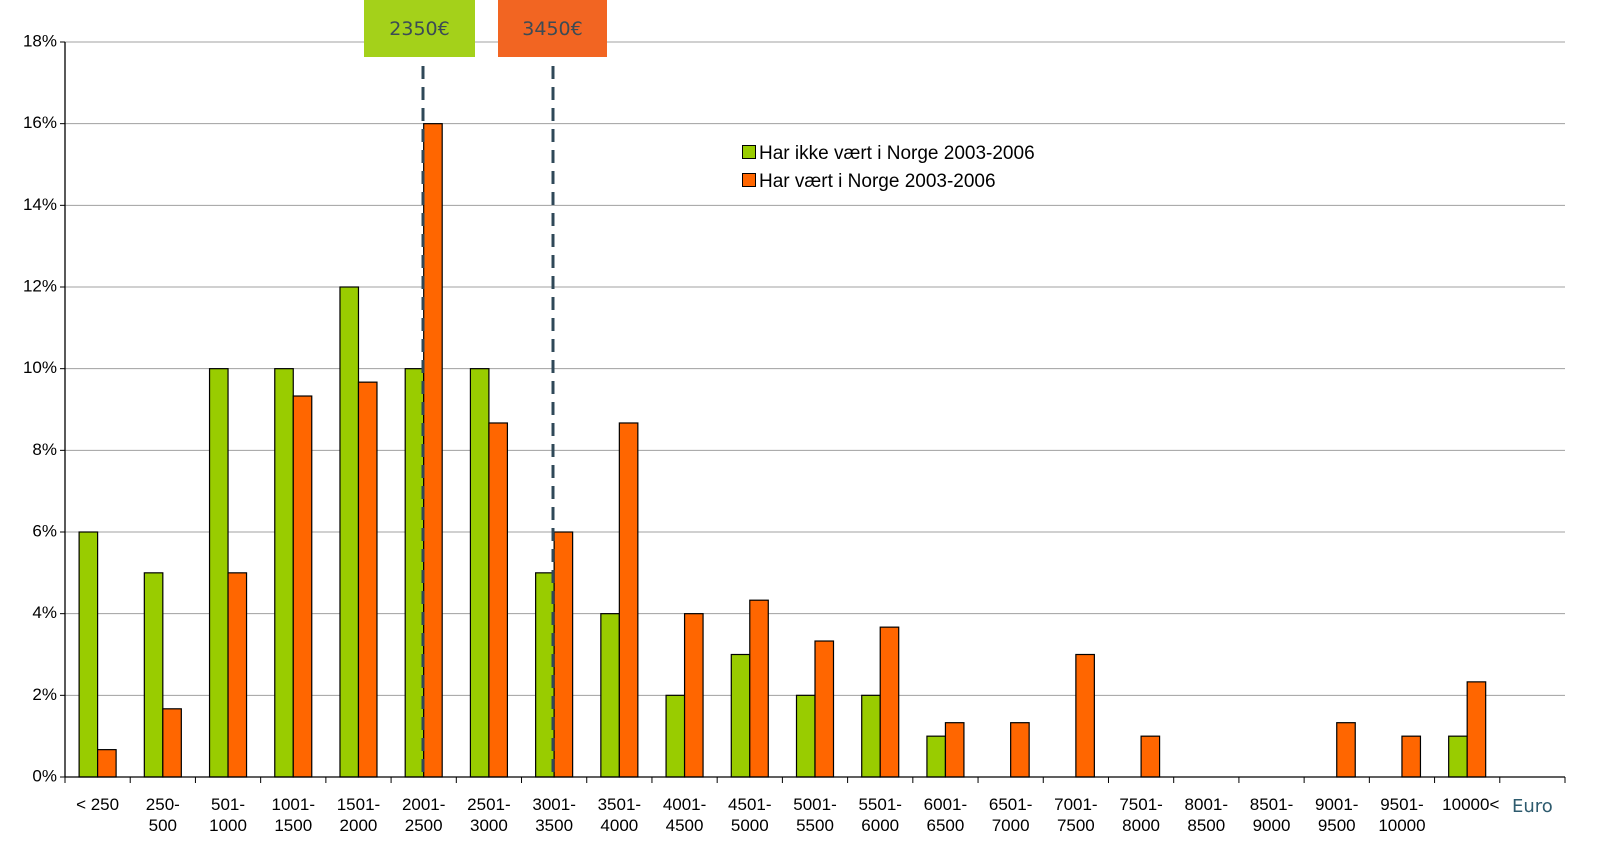 This screenshot has height=866, width=1617. Describe the element at coordinates (293, 815) in the screenshot. I see `x-tick-label: 1001-1500` at that location.